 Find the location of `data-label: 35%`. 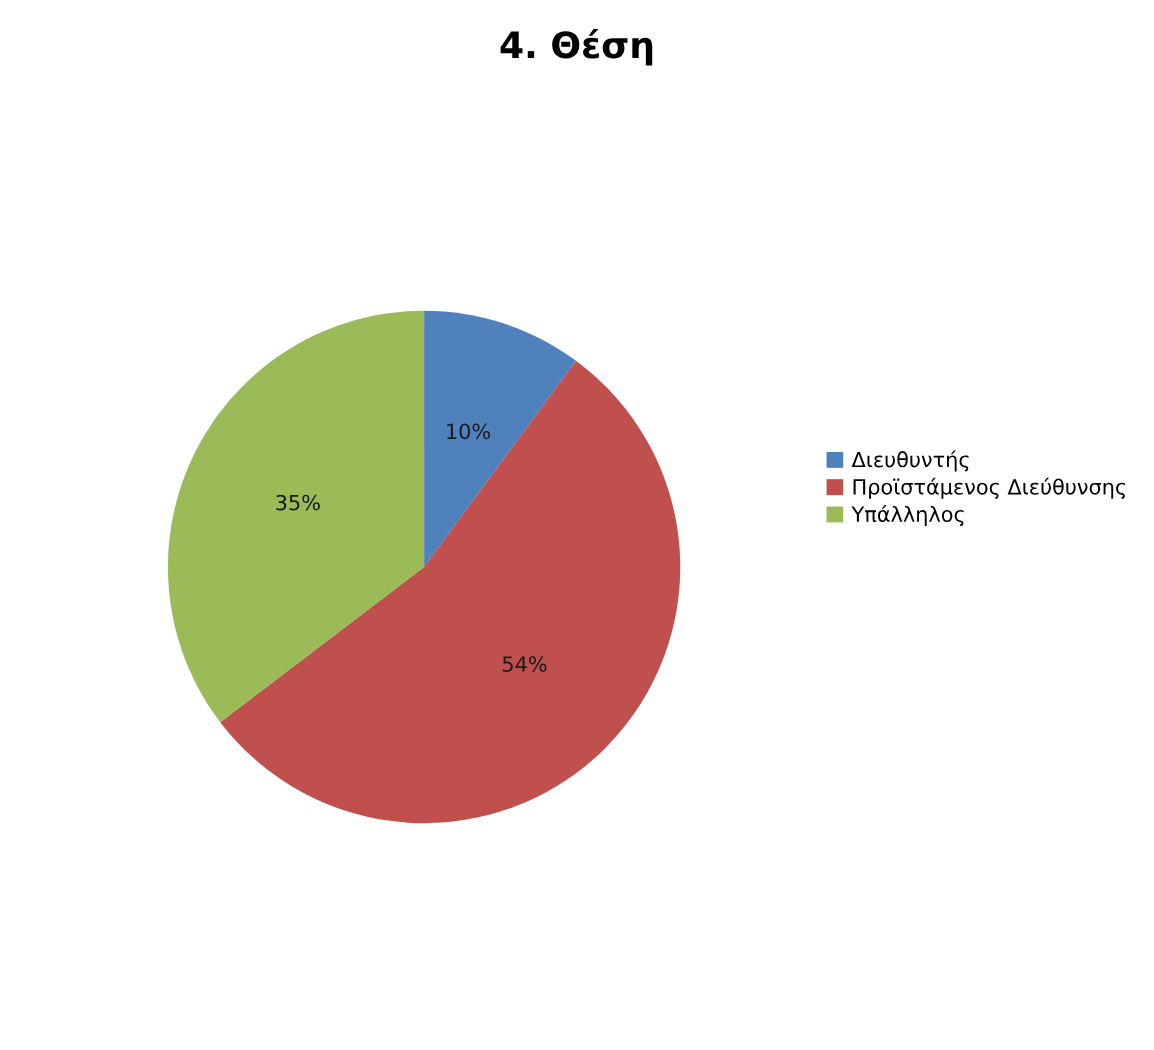

data-label: 35% is located at coordinates (298, 502).